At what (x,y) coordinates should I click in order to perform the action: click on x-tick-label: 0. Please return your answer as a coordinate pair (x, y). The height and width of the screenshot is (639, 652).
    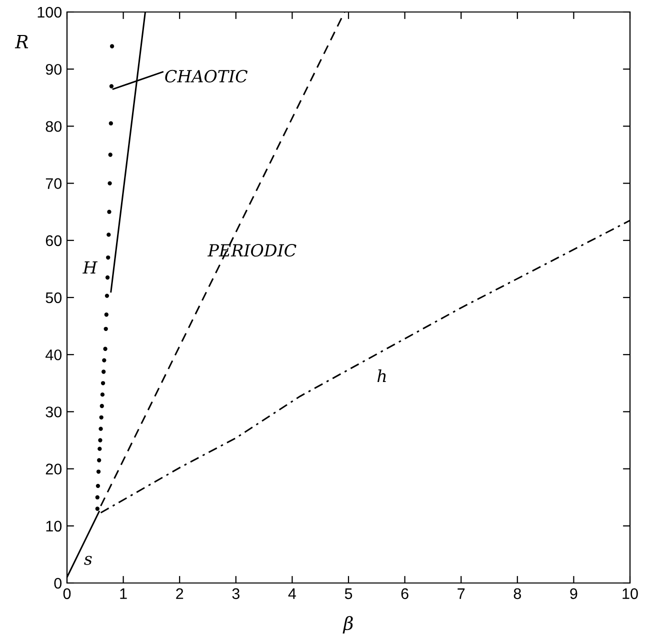
    Looking at the image, I should click on (67, 594).